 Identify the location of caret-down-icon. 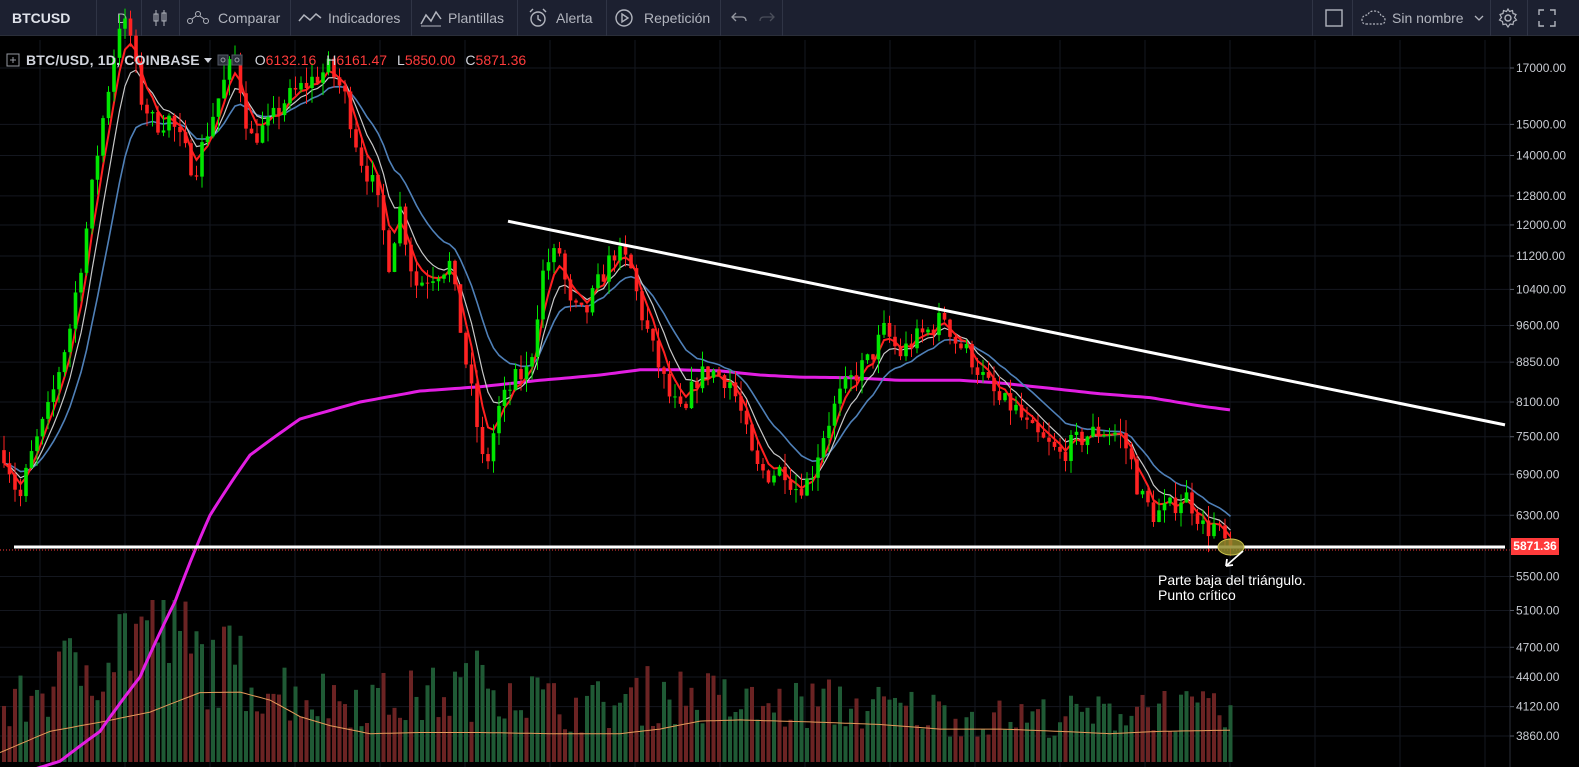
(208, 60).